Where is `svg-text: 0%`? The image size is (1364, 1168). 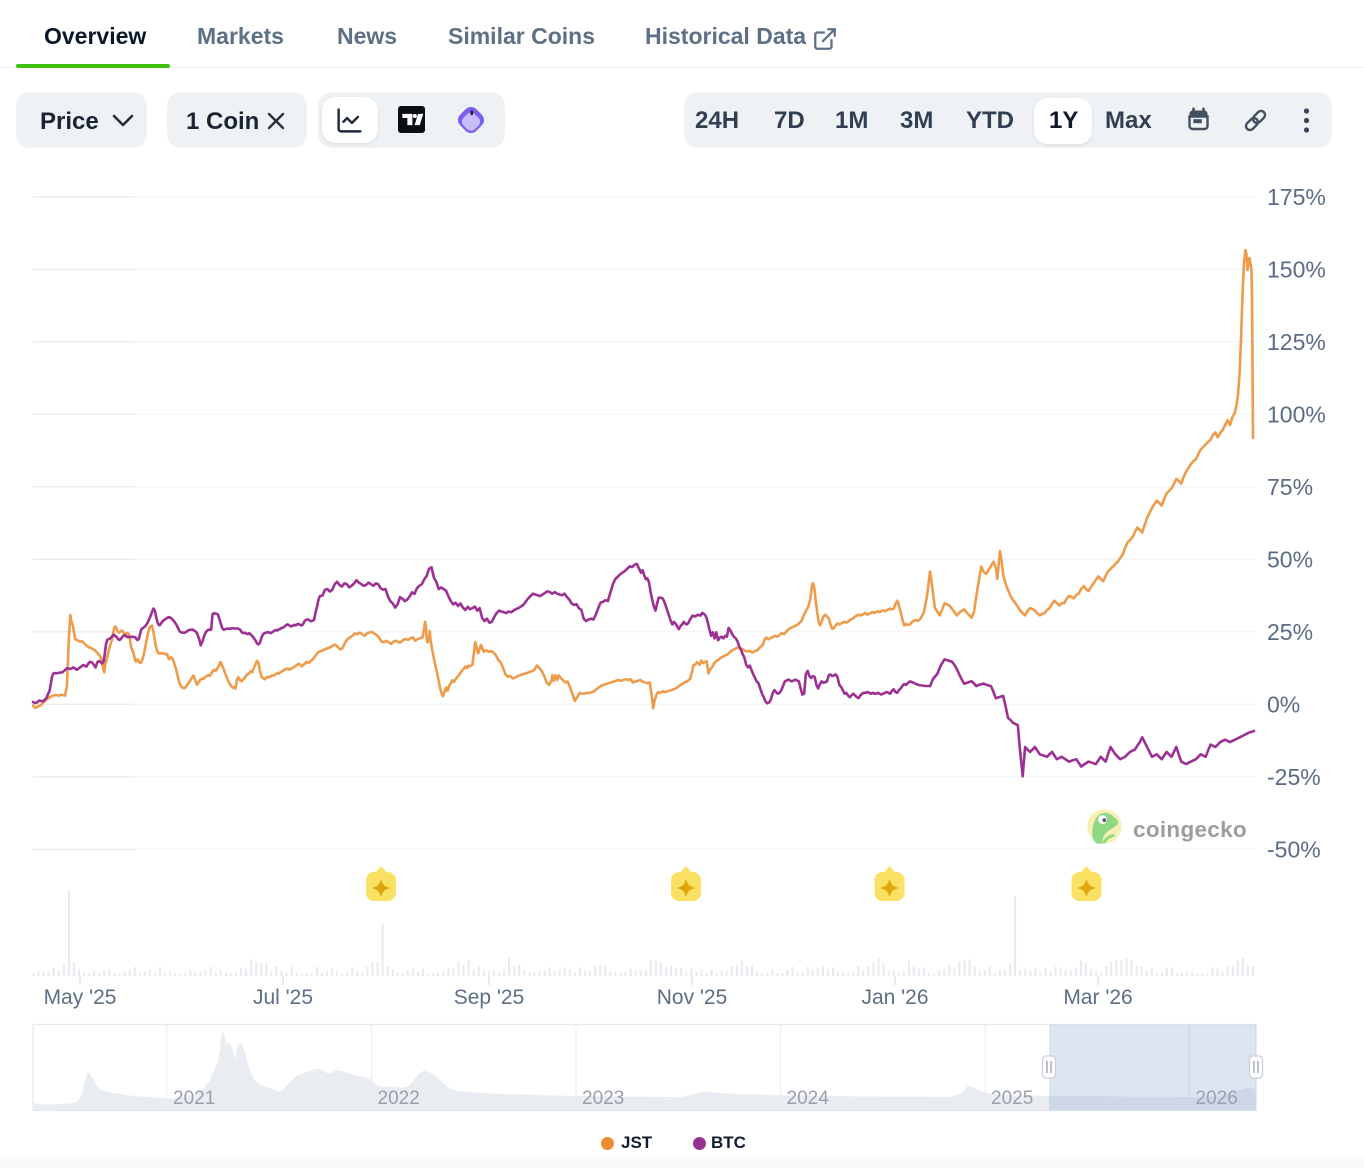 svg-text: 0% is located at coordinates (1283, 704).